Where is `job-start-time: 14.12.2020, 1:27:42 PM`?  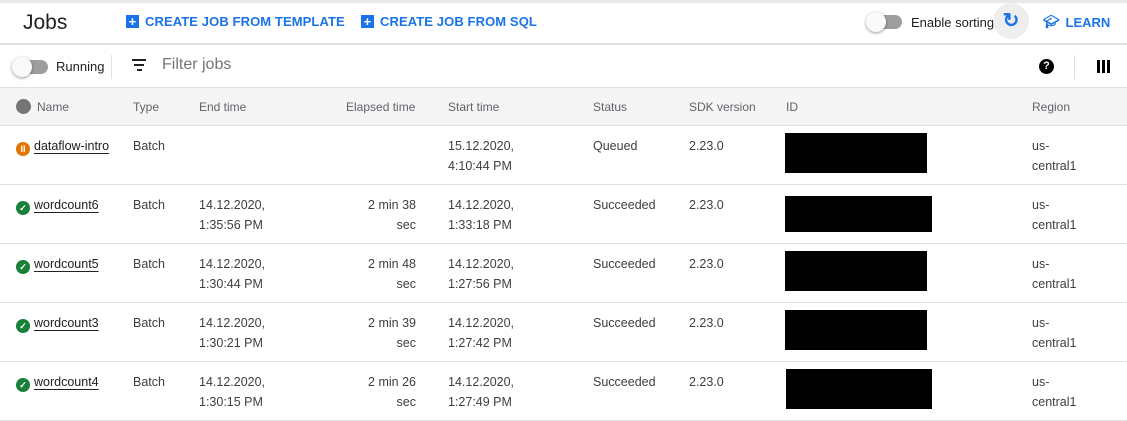 job-start-time: 14.12.2020, 1:27:42 PM is located at coordinates (481, 333).